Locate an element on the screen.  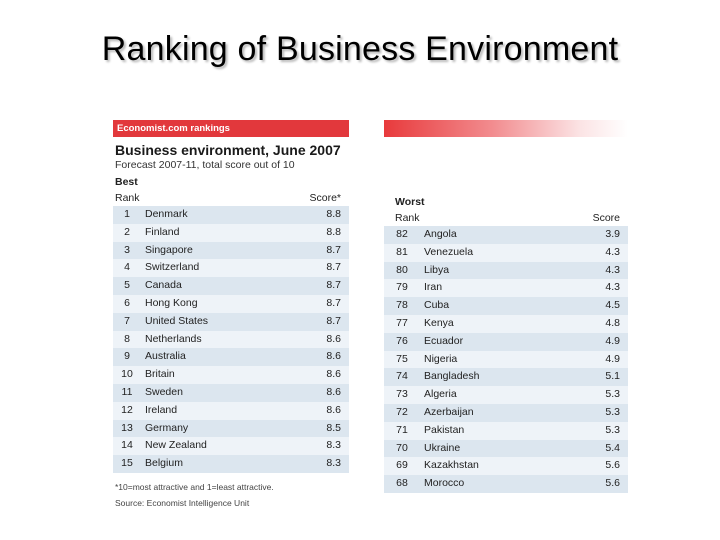
table-row: 11 Sweden 8.6 is located at coordinates (231, 392).